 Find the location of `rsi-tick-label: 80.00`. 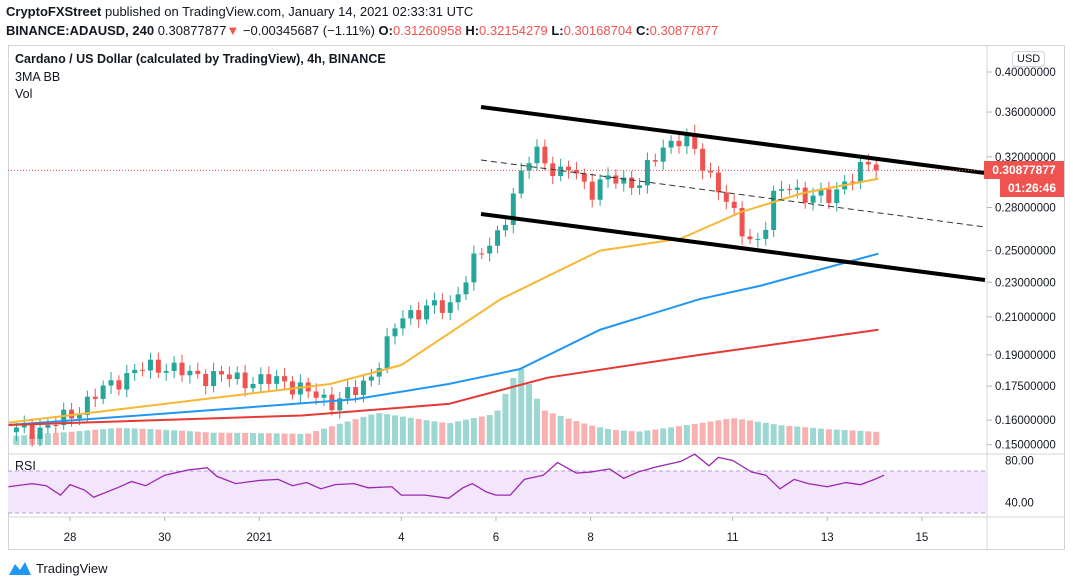

rsi-tick-label: 80.00 is located at coordinates (1019, 462).